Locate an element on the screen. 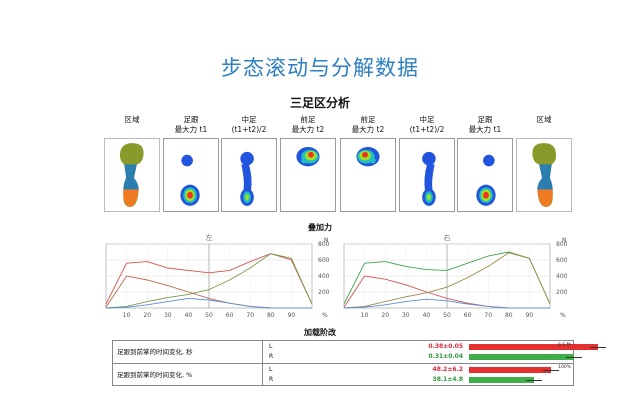  foot-section-title: 三足区分析 is located at coordinates (319, 103).